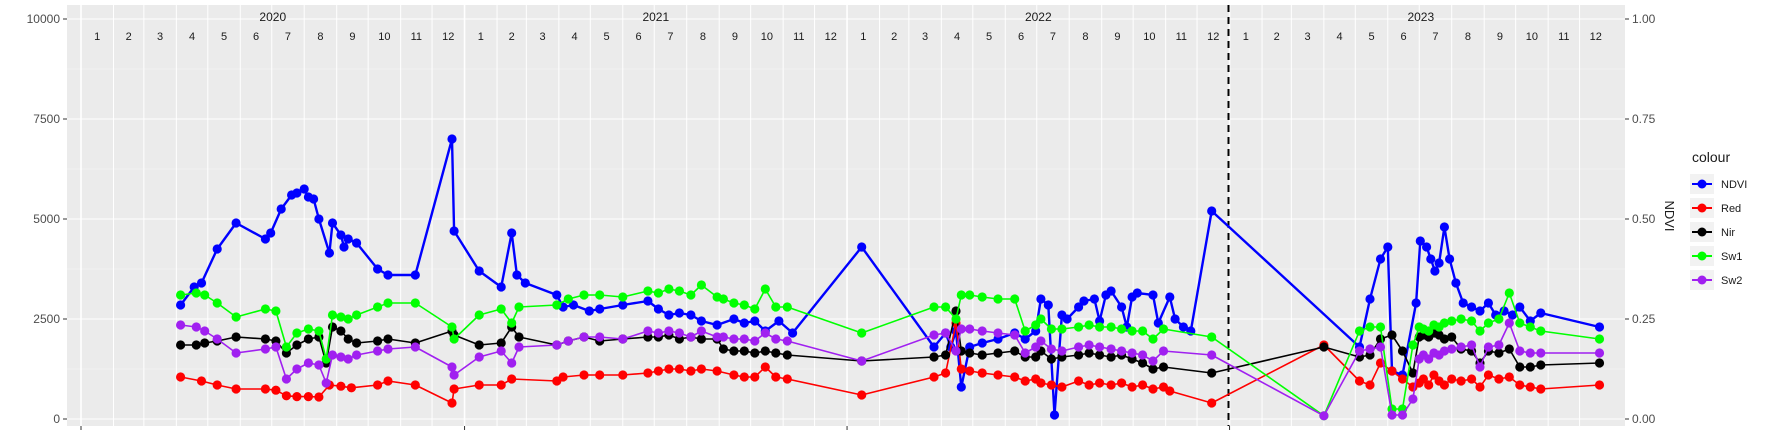 This screenshot has width=1773, height=442. Describe the element at coordinates (1644, 19) in the screenshot. I see `right-axis-tick-label: 1.00` at that location.